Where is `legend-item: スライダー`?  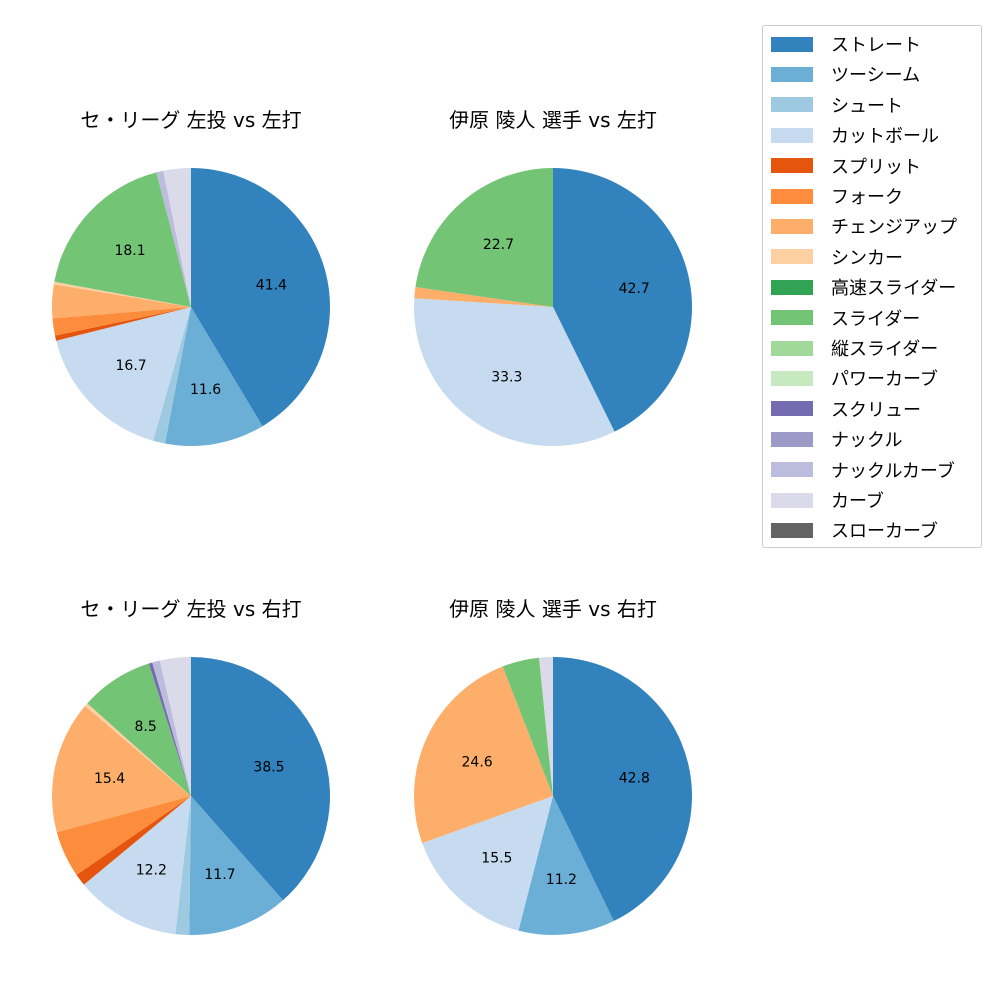
legend-item: スライダー is located at coordinates (846, 318).